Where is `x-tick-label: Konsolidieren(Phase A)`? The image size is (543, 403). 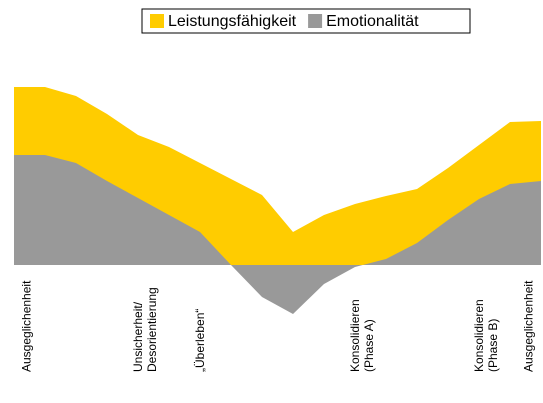 x-tick-label: Konsolidieren(Phase A) is located at coordinates (362, 335).